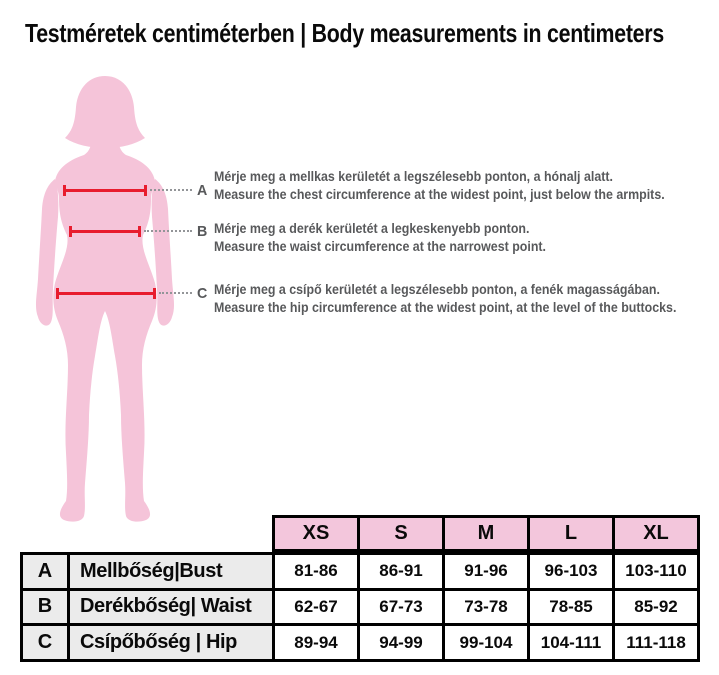 This screenshot has height=675, width=719. I want to click on row-c-label: Csípőbőség | Hip, so click(171, 642).